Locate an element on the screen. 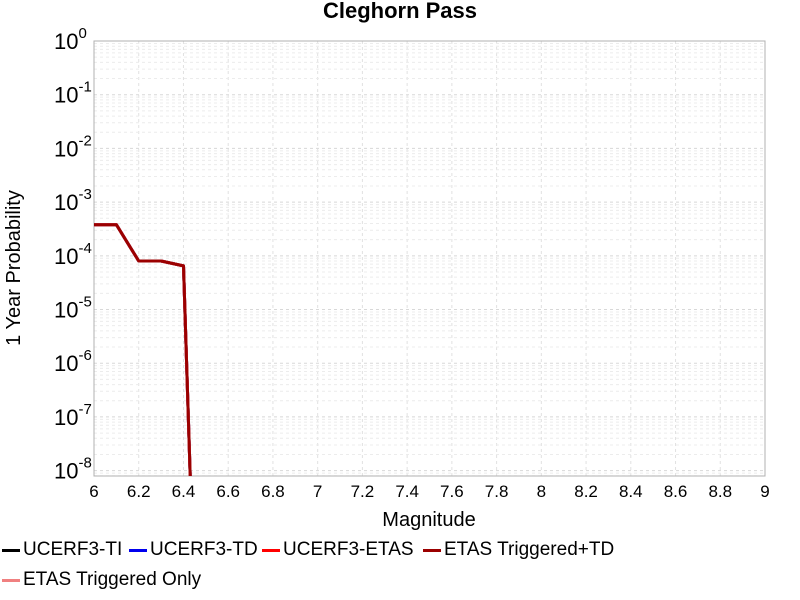 The height and width of the screenshot is (600, 800). series-line-etas-triggered-td is located at coordinates (143, 350).